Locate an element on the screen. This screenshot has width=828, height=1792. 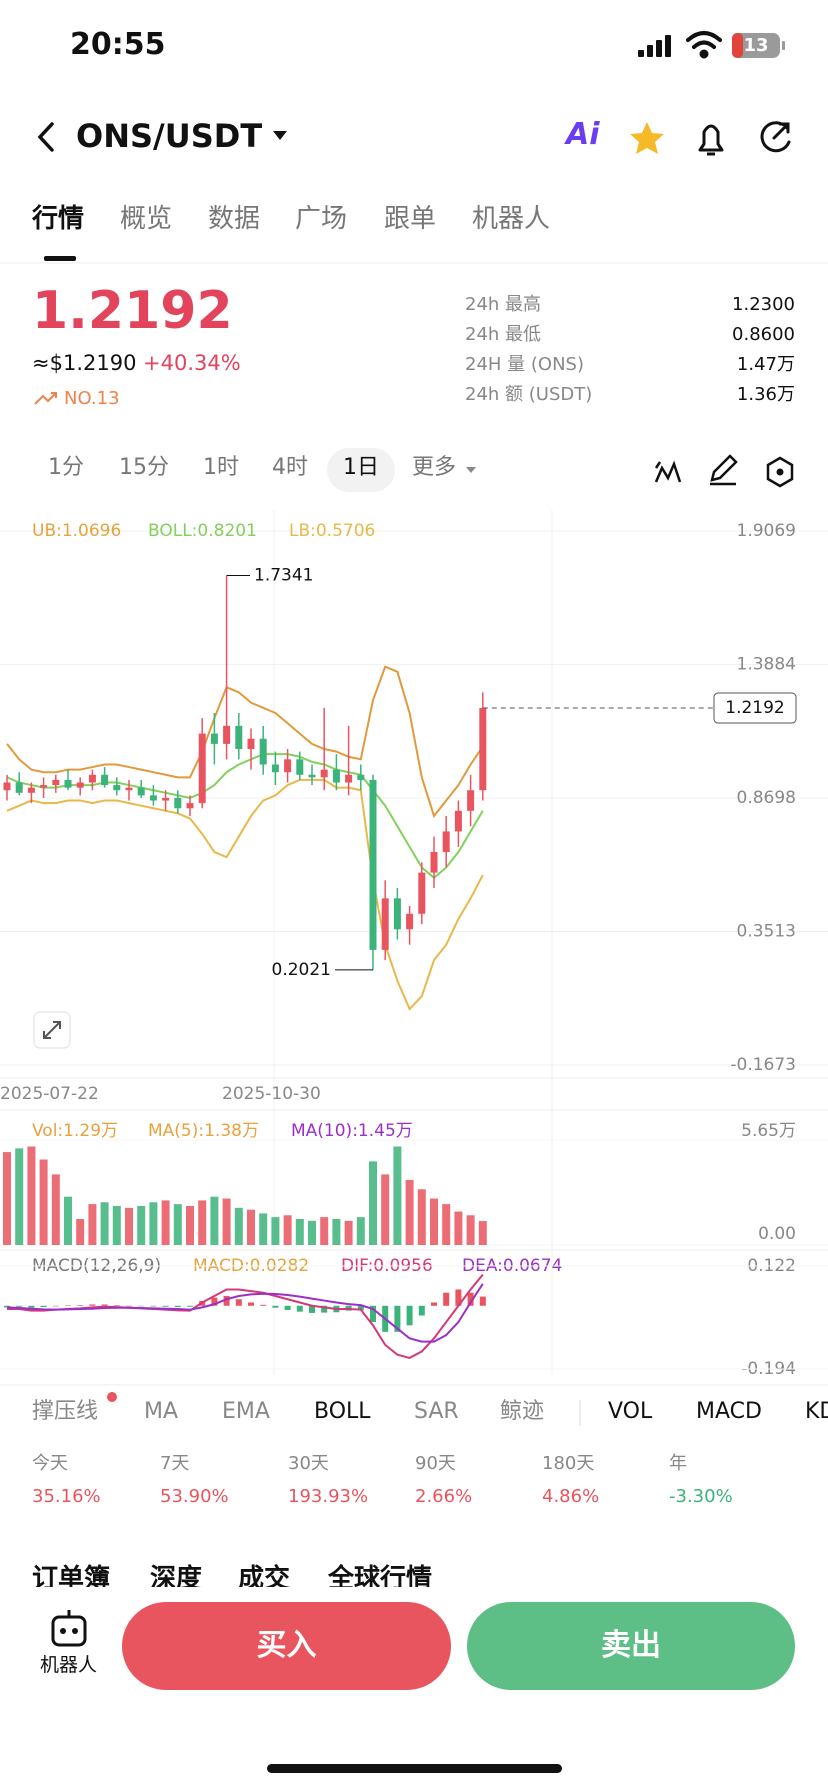
y-tick-label: 1.3884 is located at coordinates (766, 664).